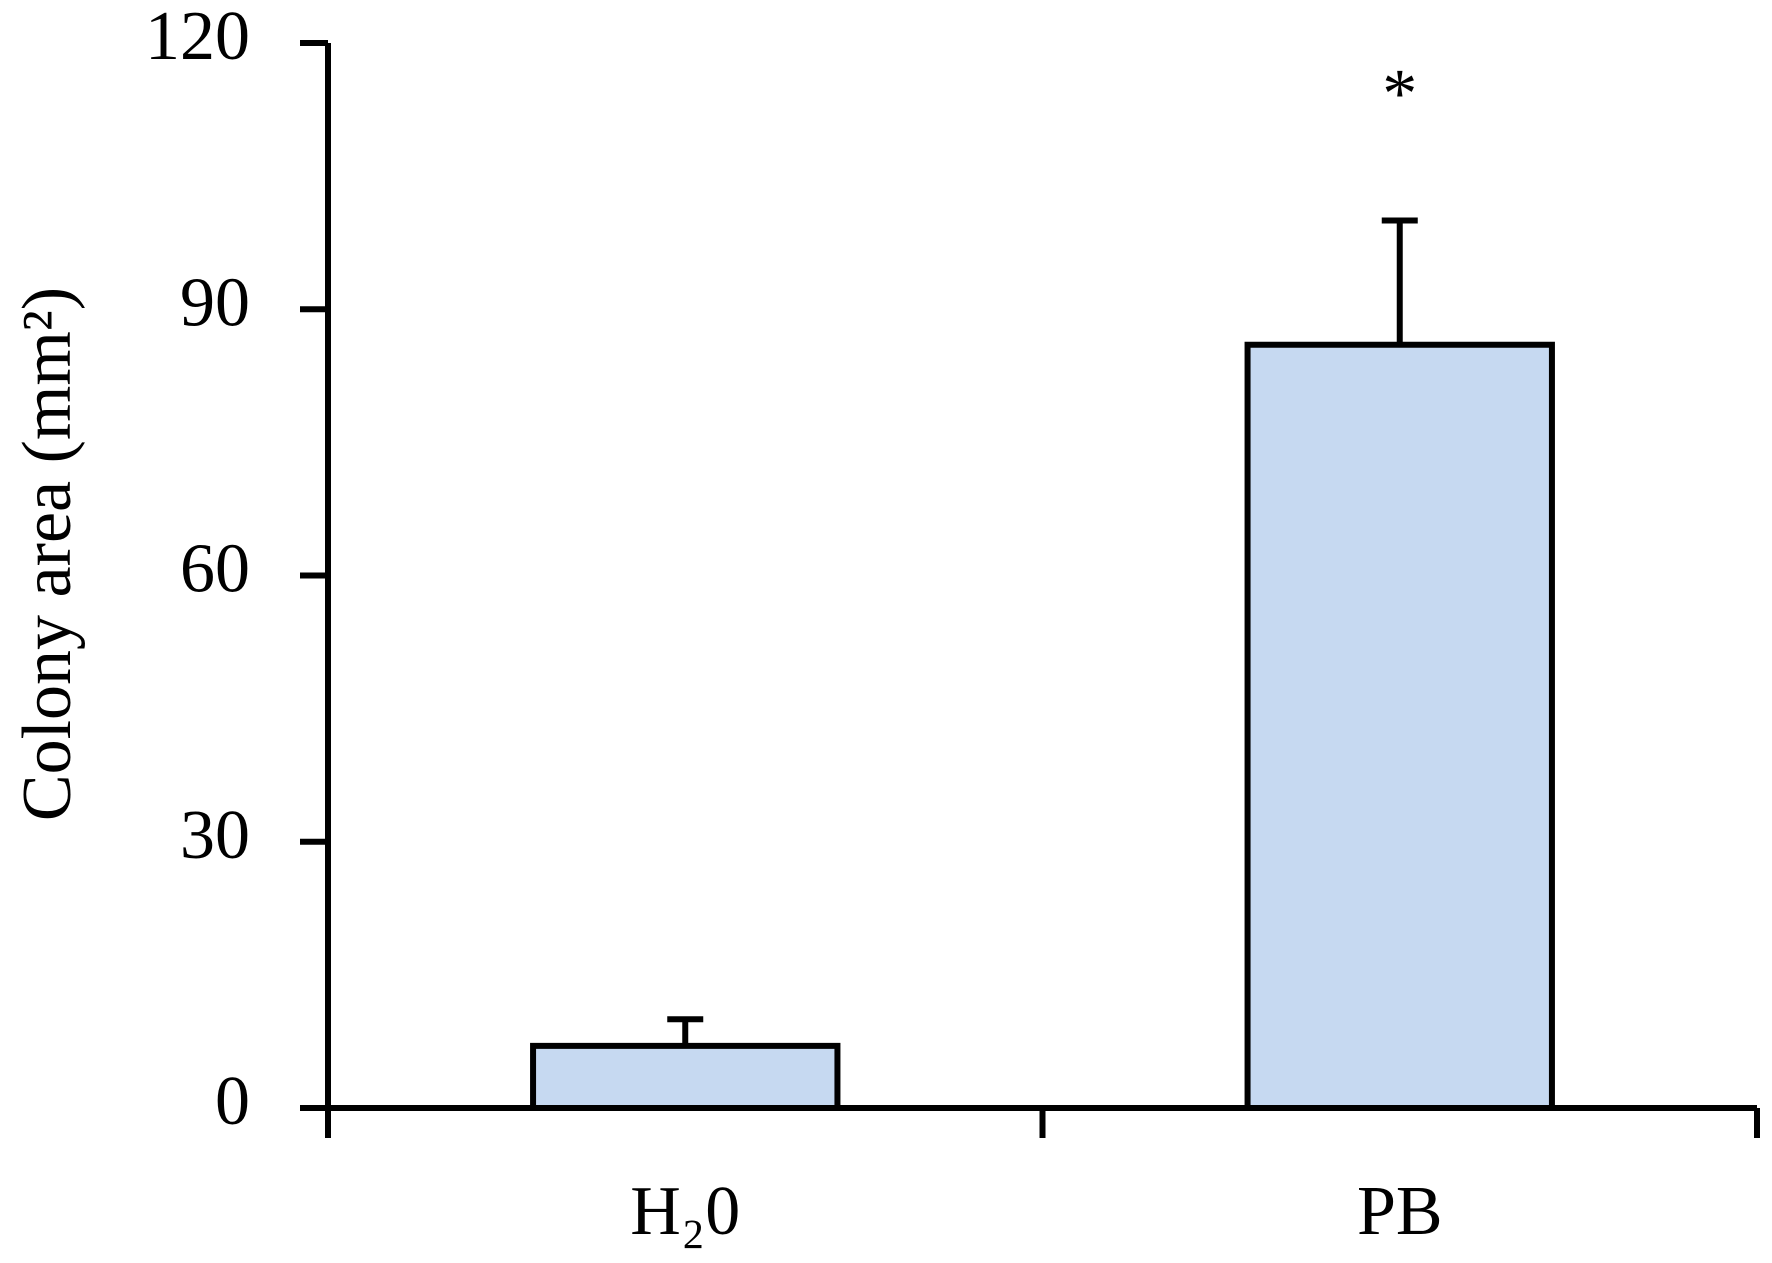 The width and height of the screenshot is (1772, 1263). Describe the element at coordinates (685, 1211) in the screenshot. I see `x-tick-label: H₂0` at that location.